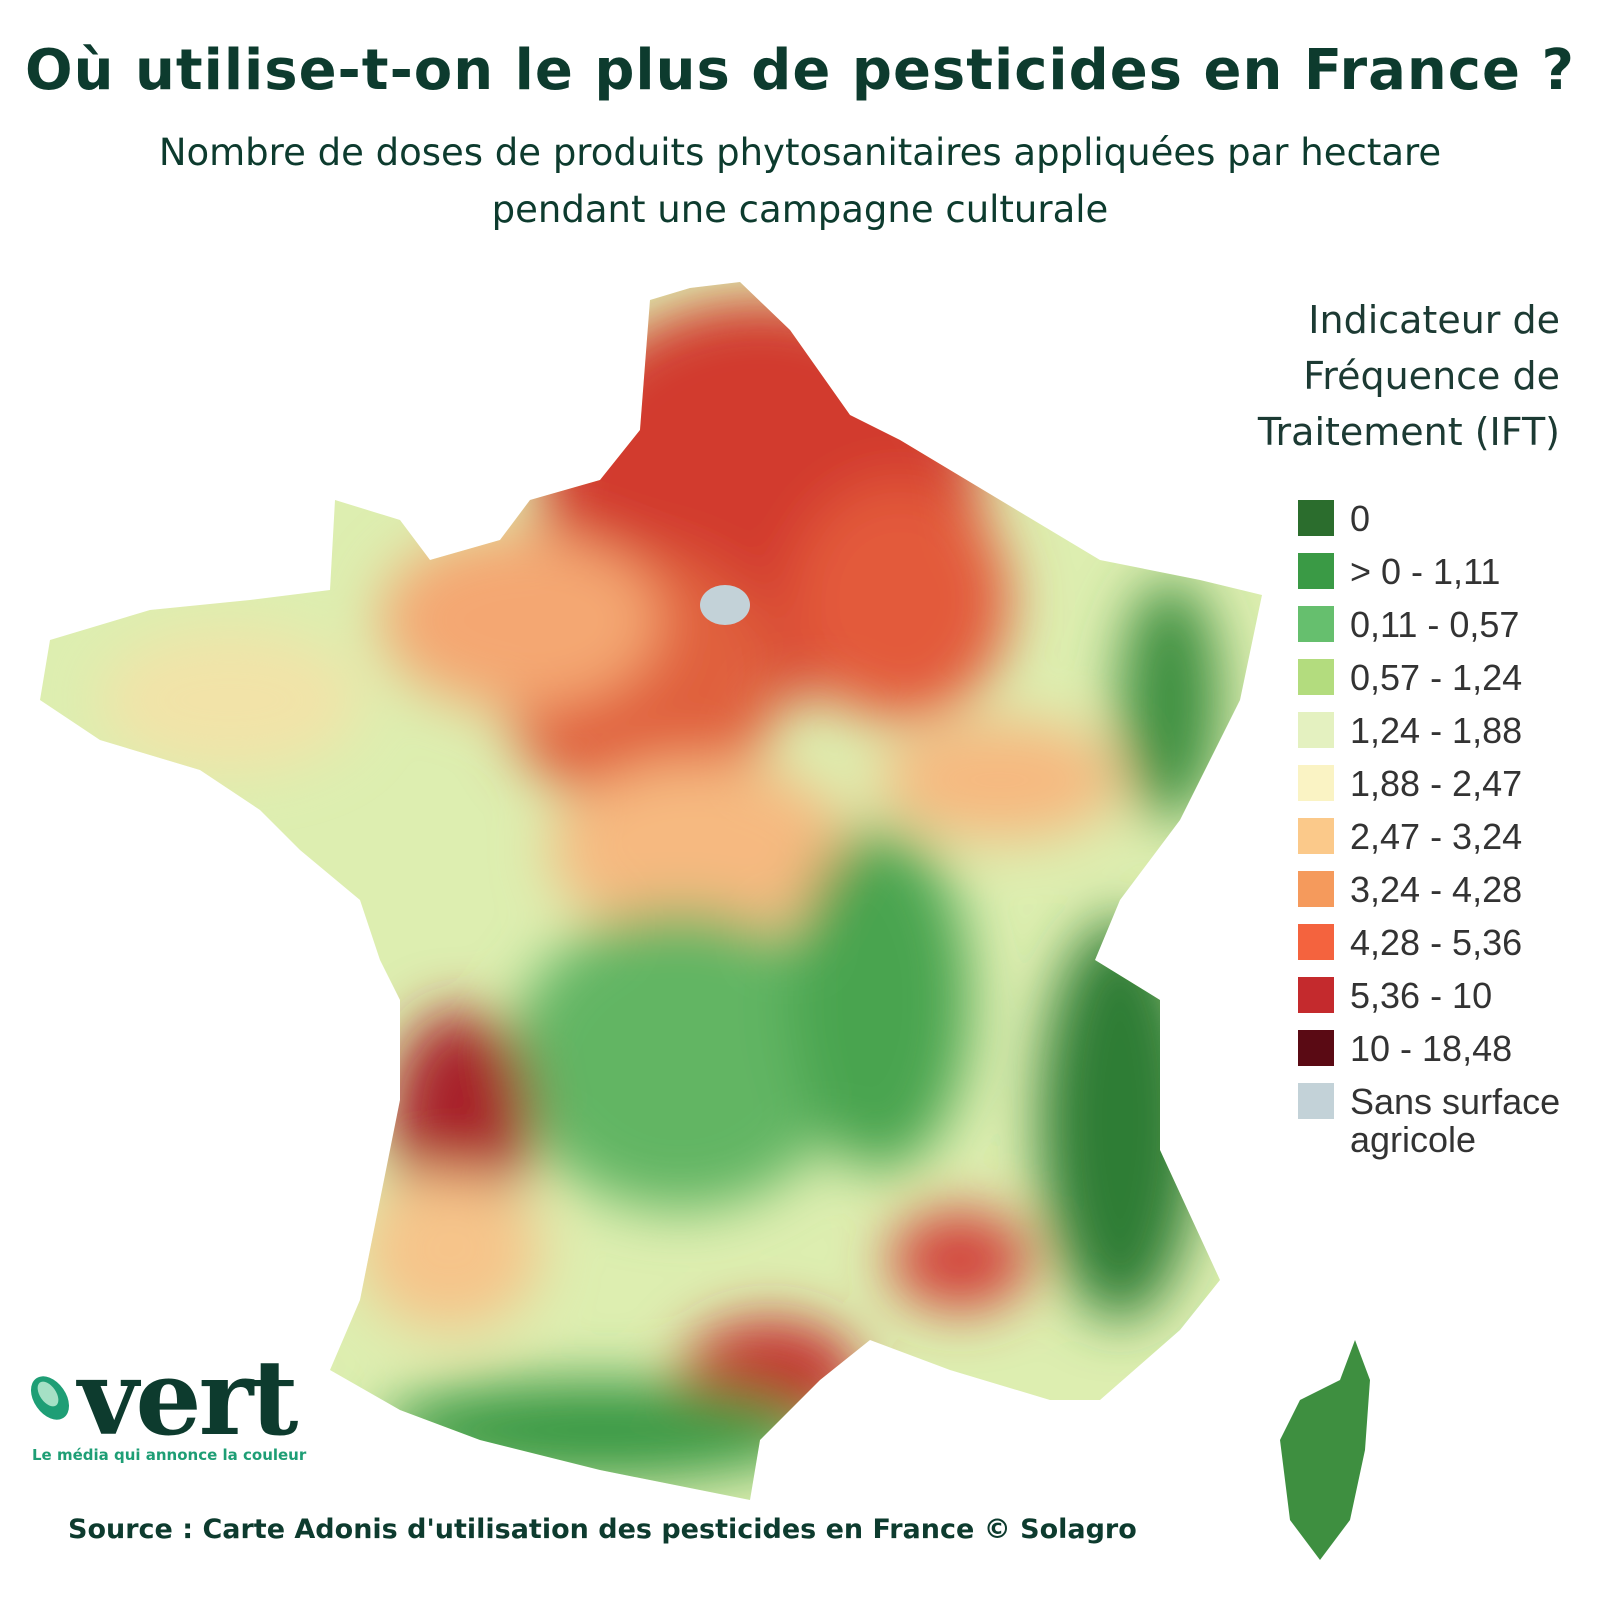 Image resolution: width=1600 pixels, height=1600 pixels. I want to click on legend-item: 5,36 - 10, so click(1448, 1003).